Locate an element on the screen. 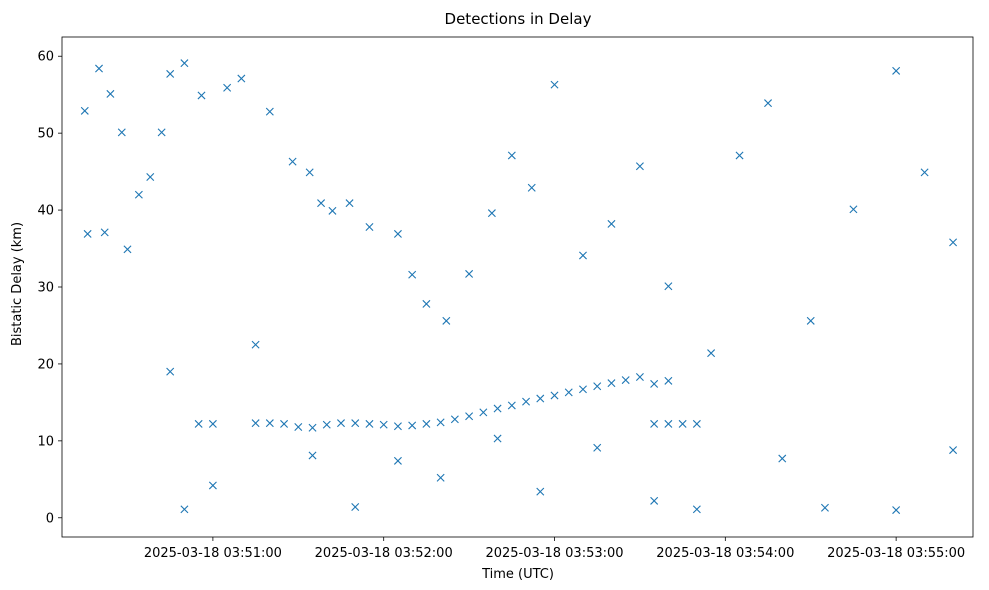  x-tick-label: 2025-03-18 03:52:00 is located at coordinates (384, 553).